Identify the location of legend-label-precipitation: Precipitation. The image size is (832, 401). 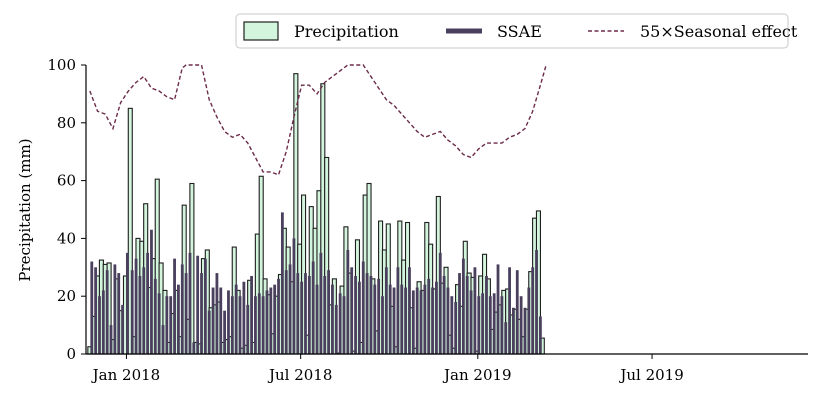
(346, 31).